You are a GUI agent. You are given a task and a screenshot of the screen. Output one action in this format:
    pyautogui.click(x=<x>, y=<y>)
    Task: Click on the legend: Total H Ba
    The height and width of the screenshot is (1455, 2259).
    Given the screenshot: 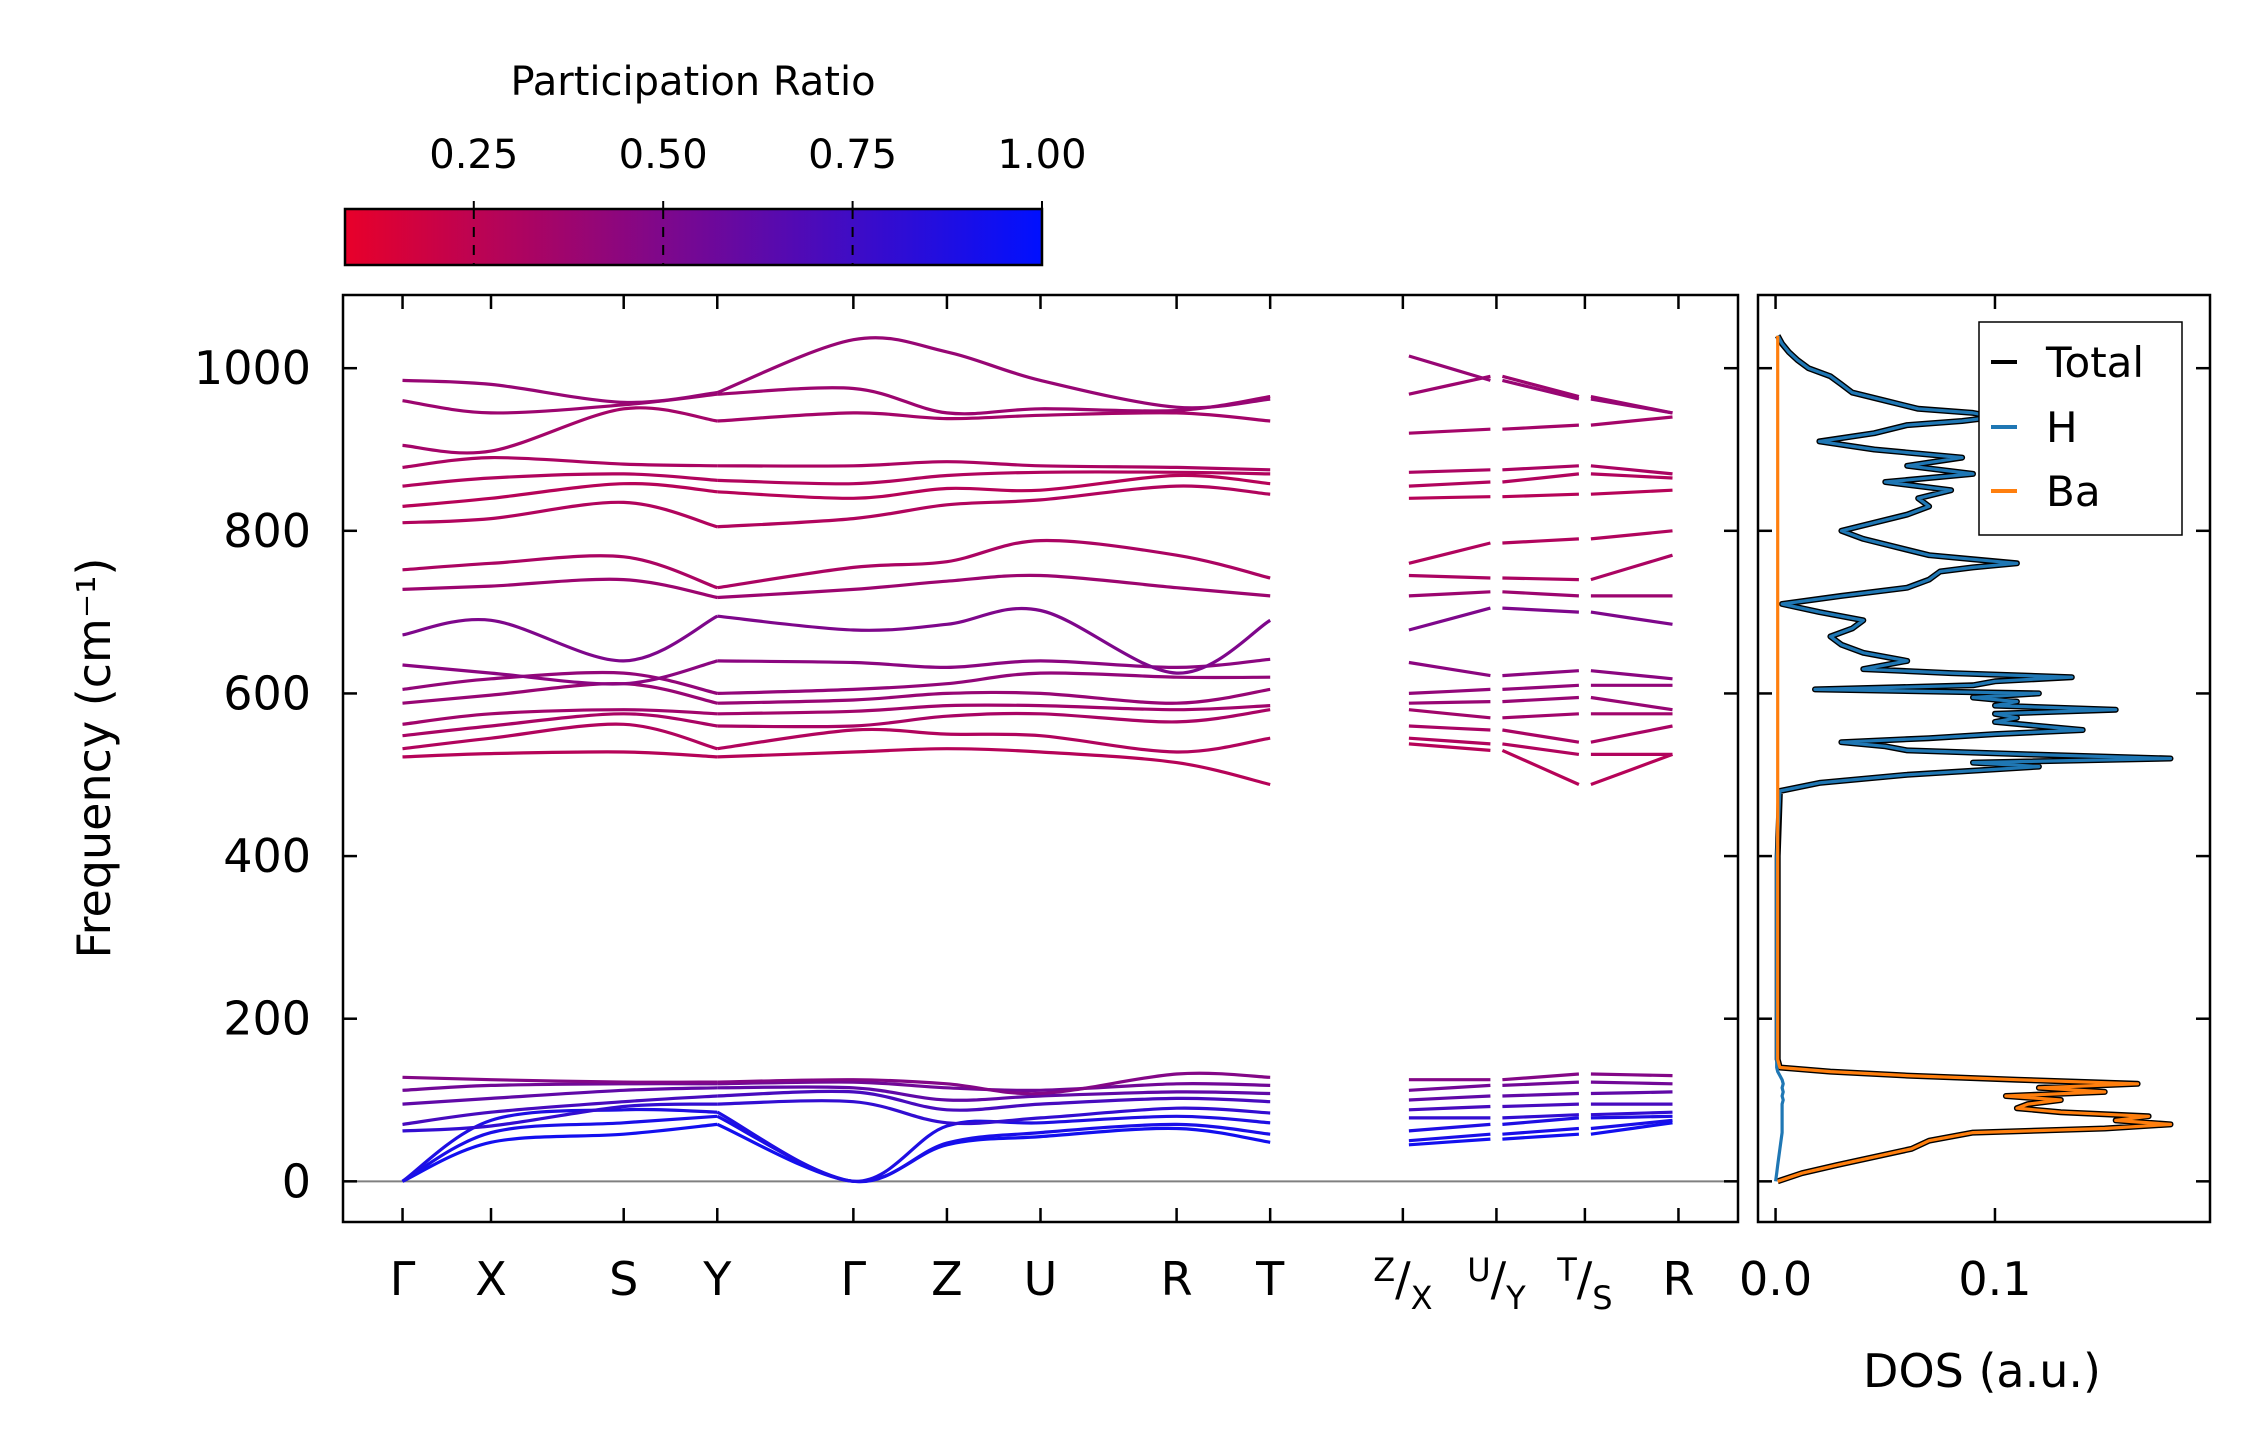 What is the action you would take?
    pyautogui.click(x=2080, y=428)
    